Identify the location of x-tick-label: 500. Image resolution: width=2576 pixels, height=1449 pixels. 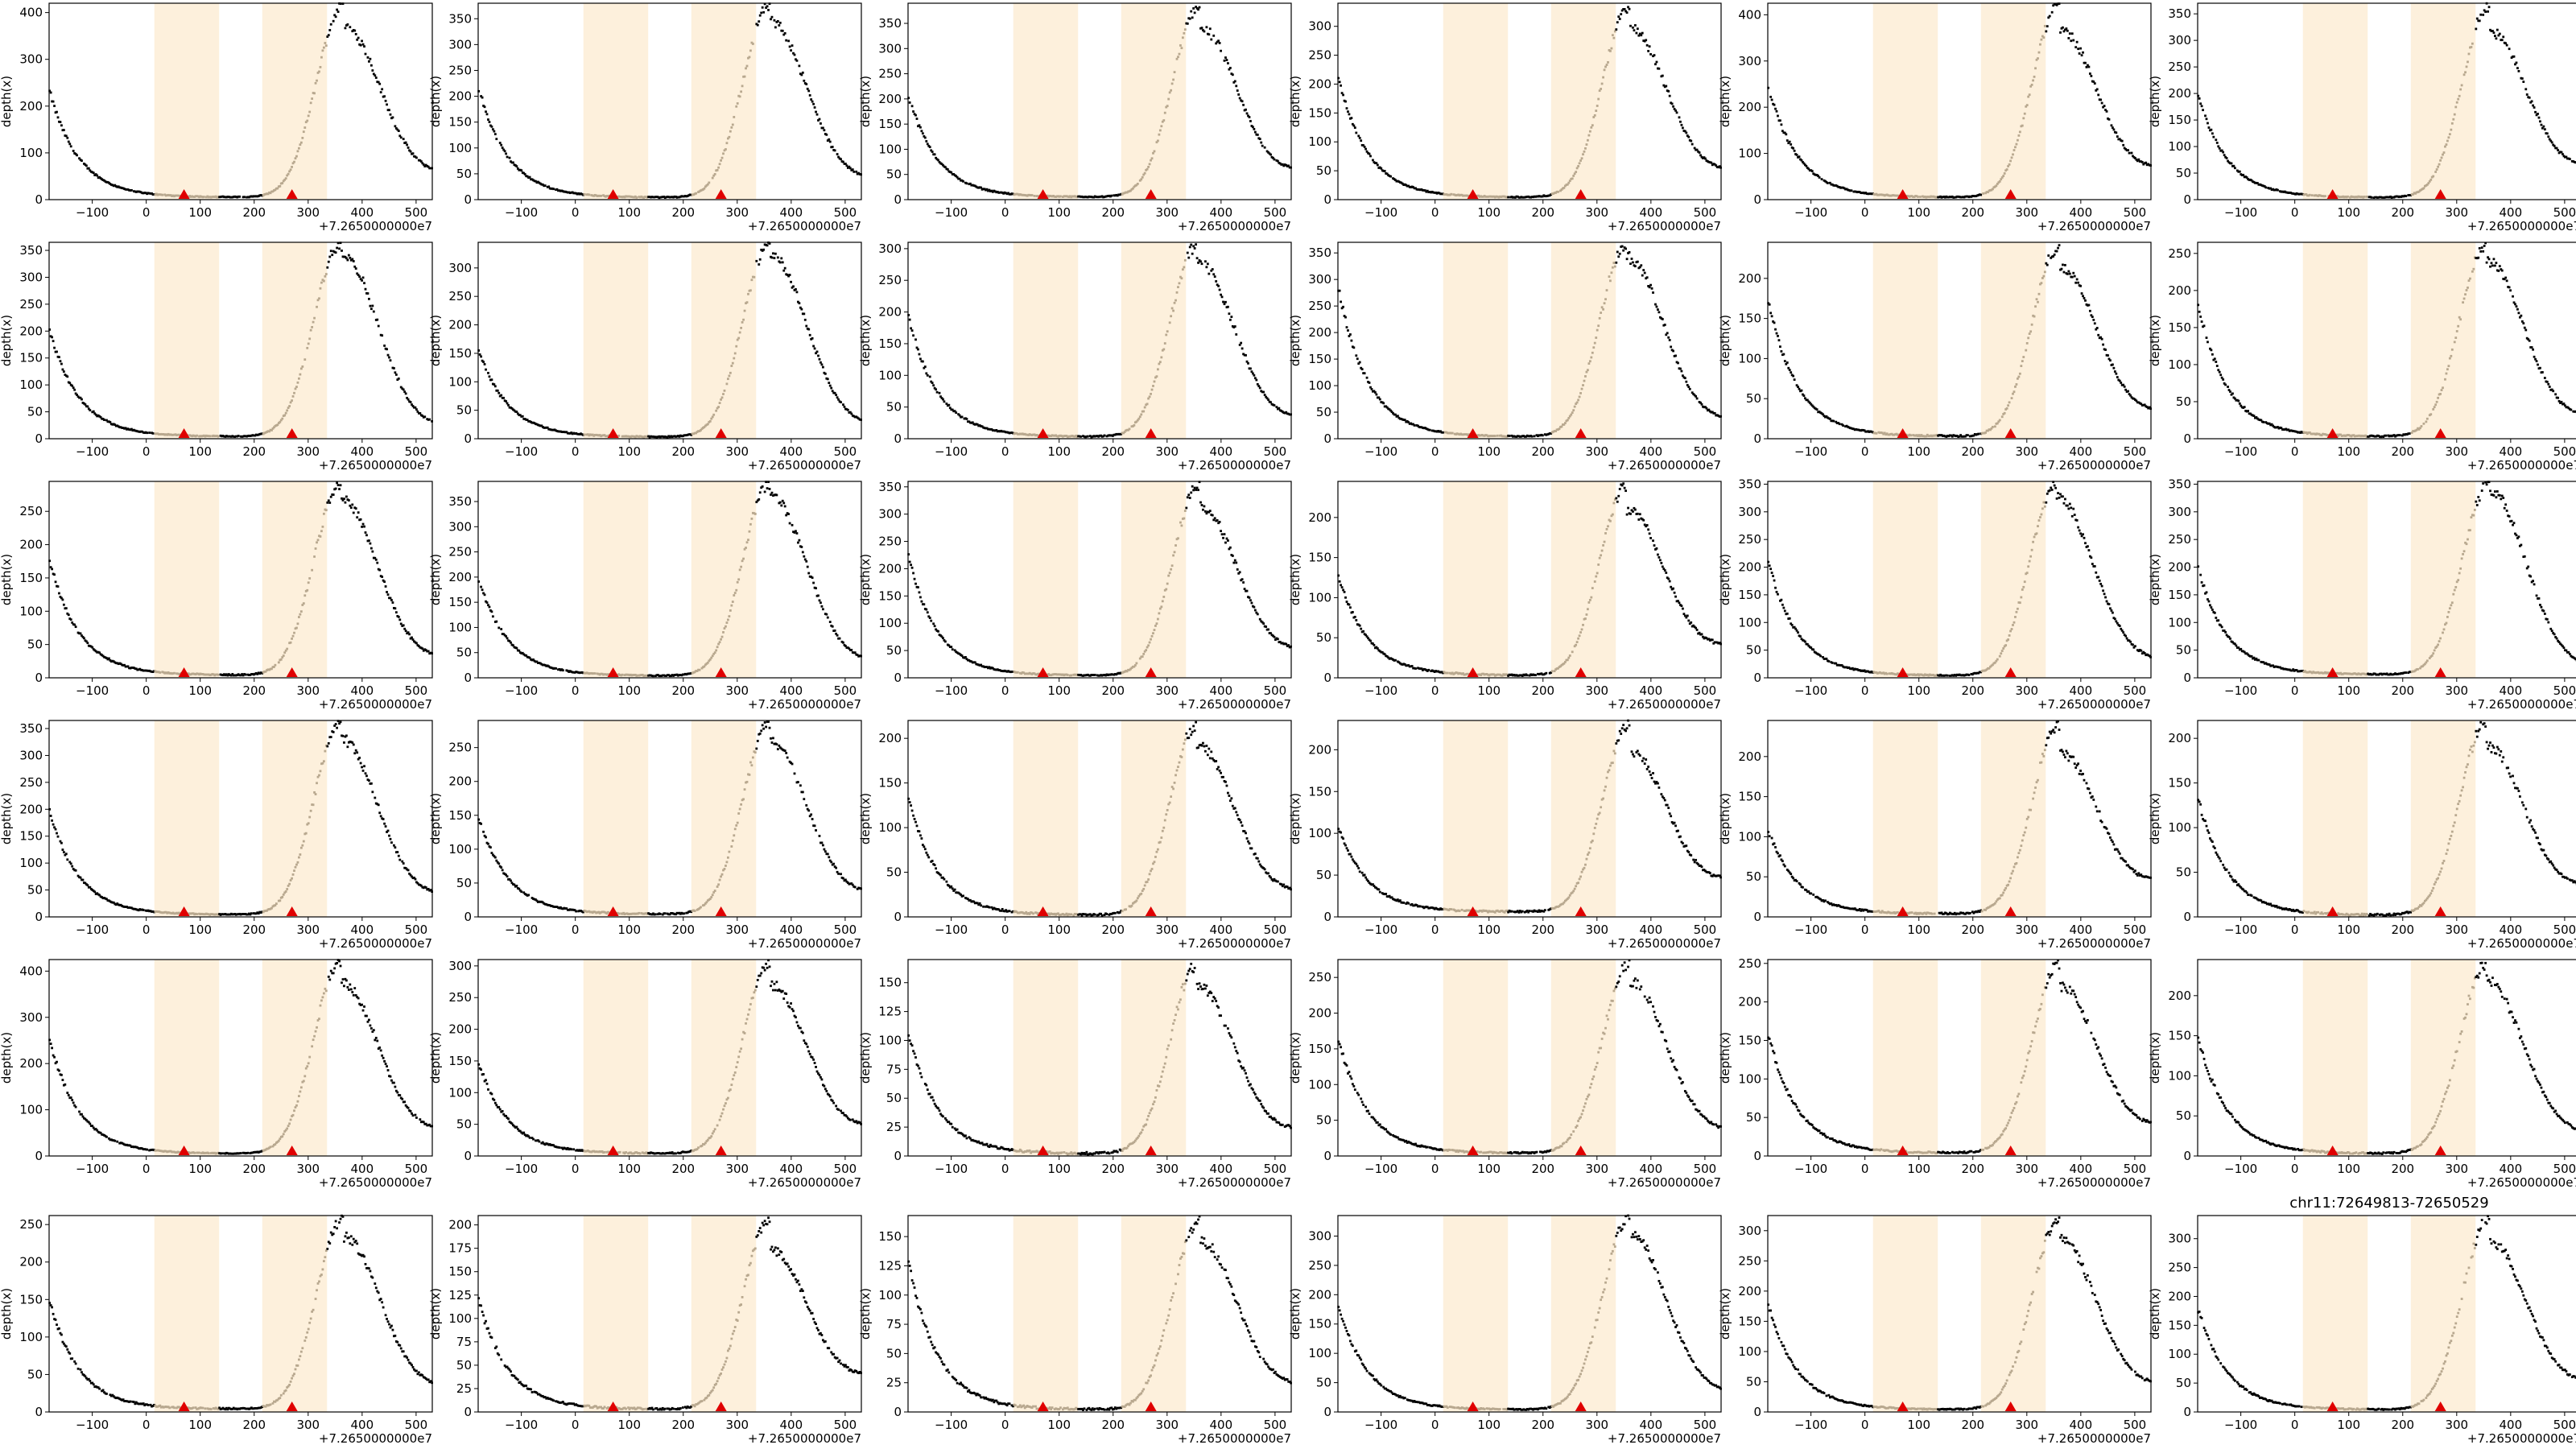
(1705, 451).